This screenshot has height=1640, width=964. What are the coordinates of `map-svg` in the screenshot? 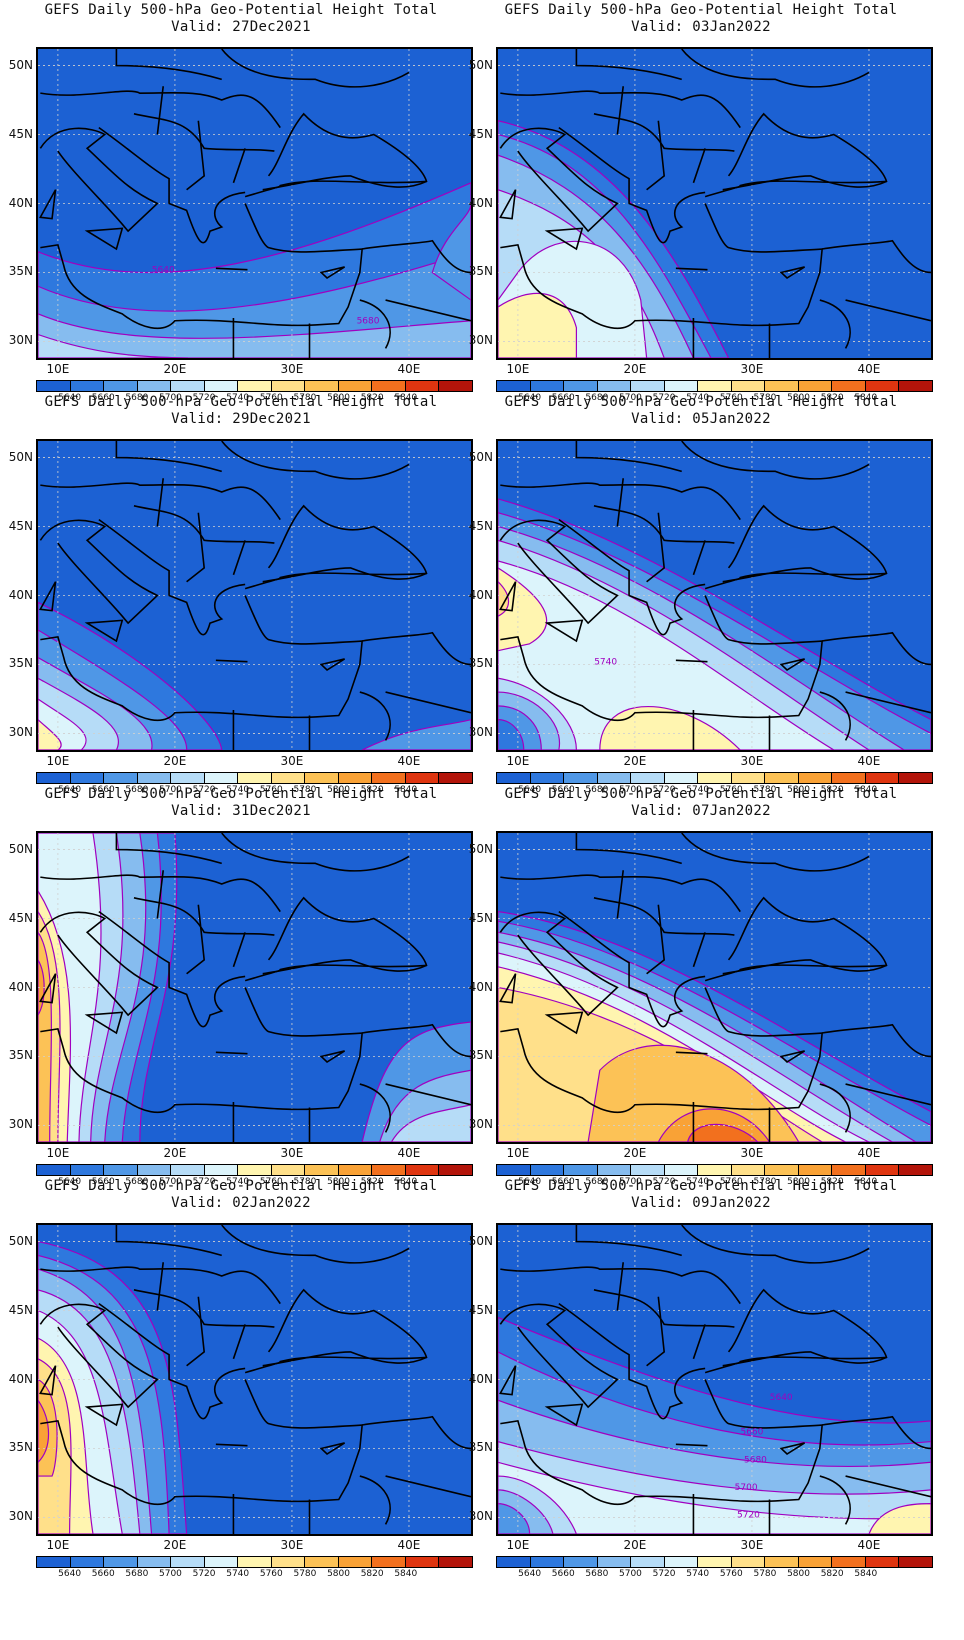 It's located at (254, 987).